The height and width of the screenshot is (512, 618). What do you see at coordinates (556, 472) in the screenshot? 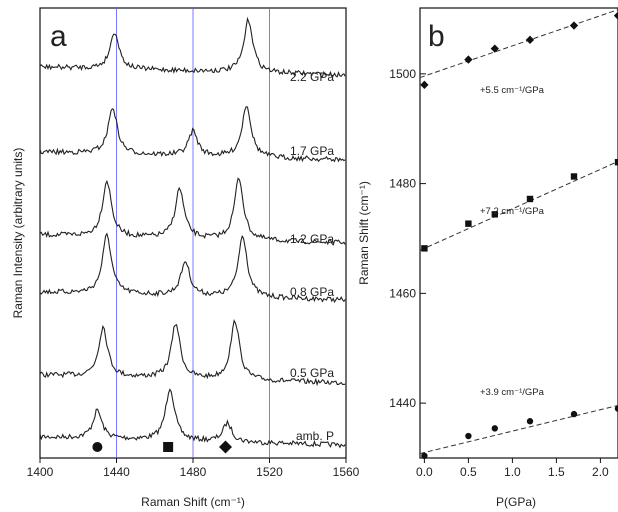
I see `x-tick-label: 1.5` at bounding box center [556, 472].